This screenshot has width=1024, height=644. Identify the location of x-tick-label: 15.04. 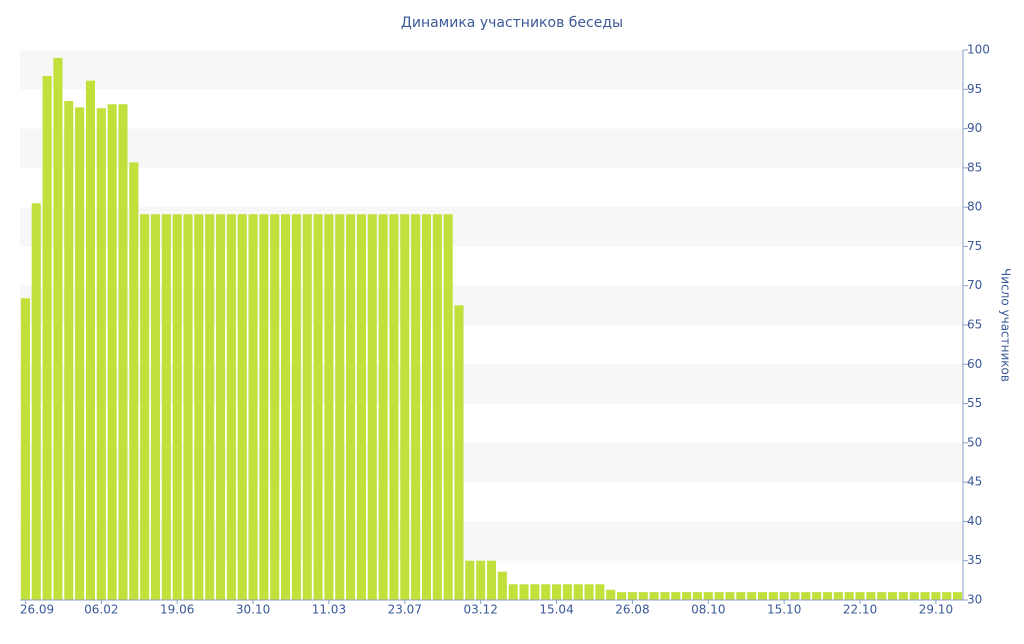
(556, 610).